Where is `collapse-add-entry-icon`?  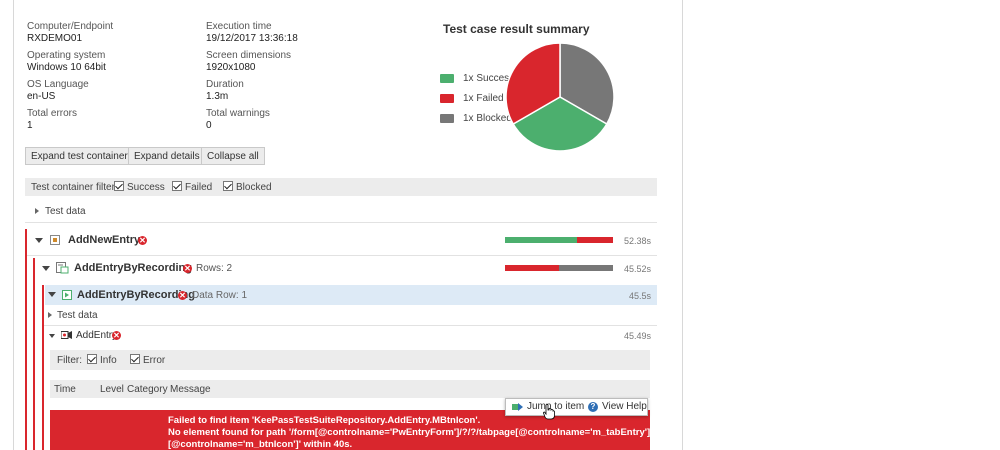
collapse-add-entry-icon is located at coordinates (52, 336).